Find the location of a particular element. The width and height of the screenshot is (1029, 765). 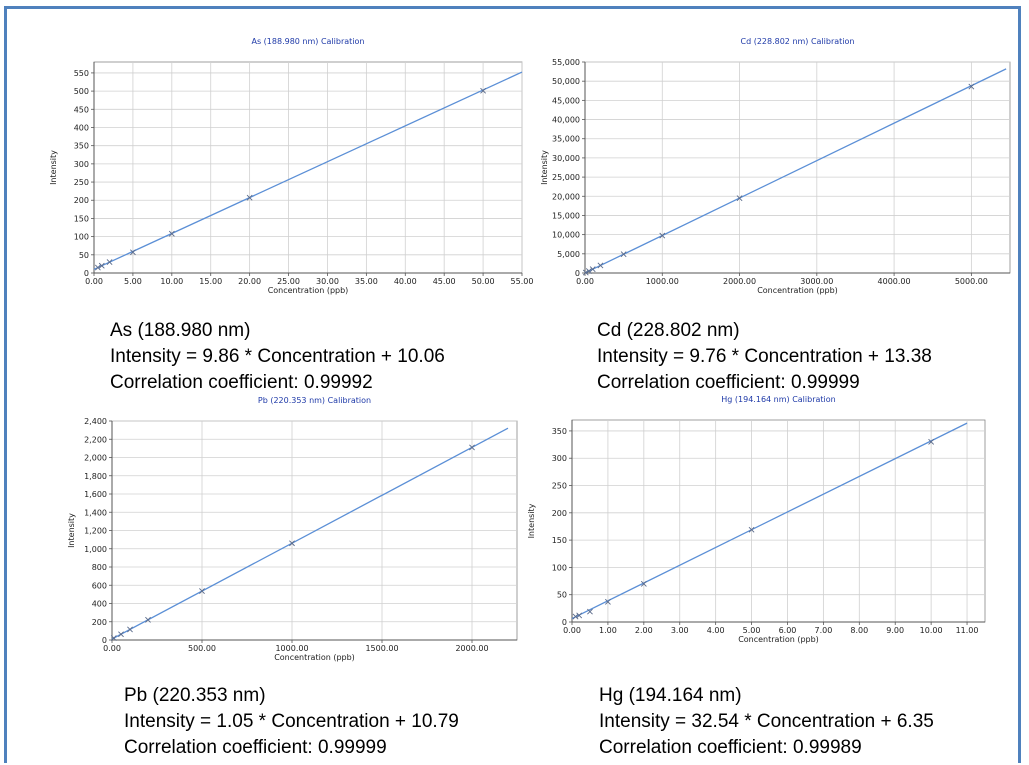

caption-as-equation: Intensity = 9.86 * Concentration + 10.06 is located at coordinates (277, 356).